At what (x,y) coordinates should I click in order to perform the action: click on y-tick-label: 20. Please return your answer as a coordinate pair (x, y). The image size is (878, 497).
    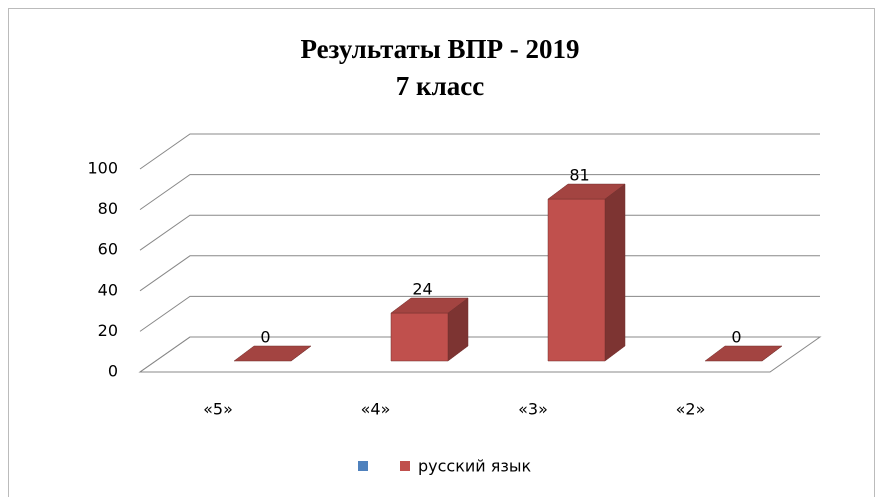
    Looking at the image, I should click on (108, 330).